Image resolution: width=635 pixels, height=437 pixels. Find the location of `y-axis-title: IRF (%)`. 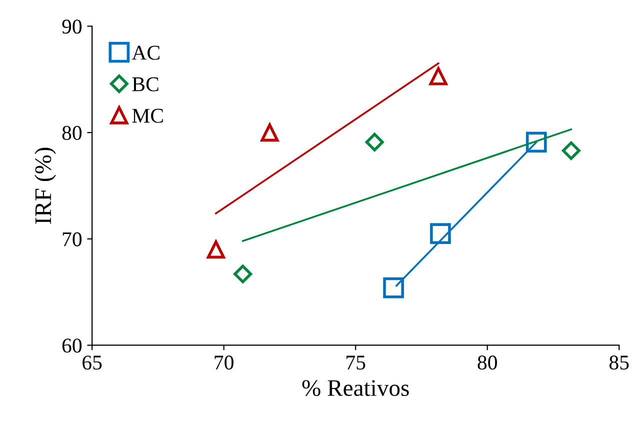

y-axis-title: IRF (%) is located at coordinates (45, 186).